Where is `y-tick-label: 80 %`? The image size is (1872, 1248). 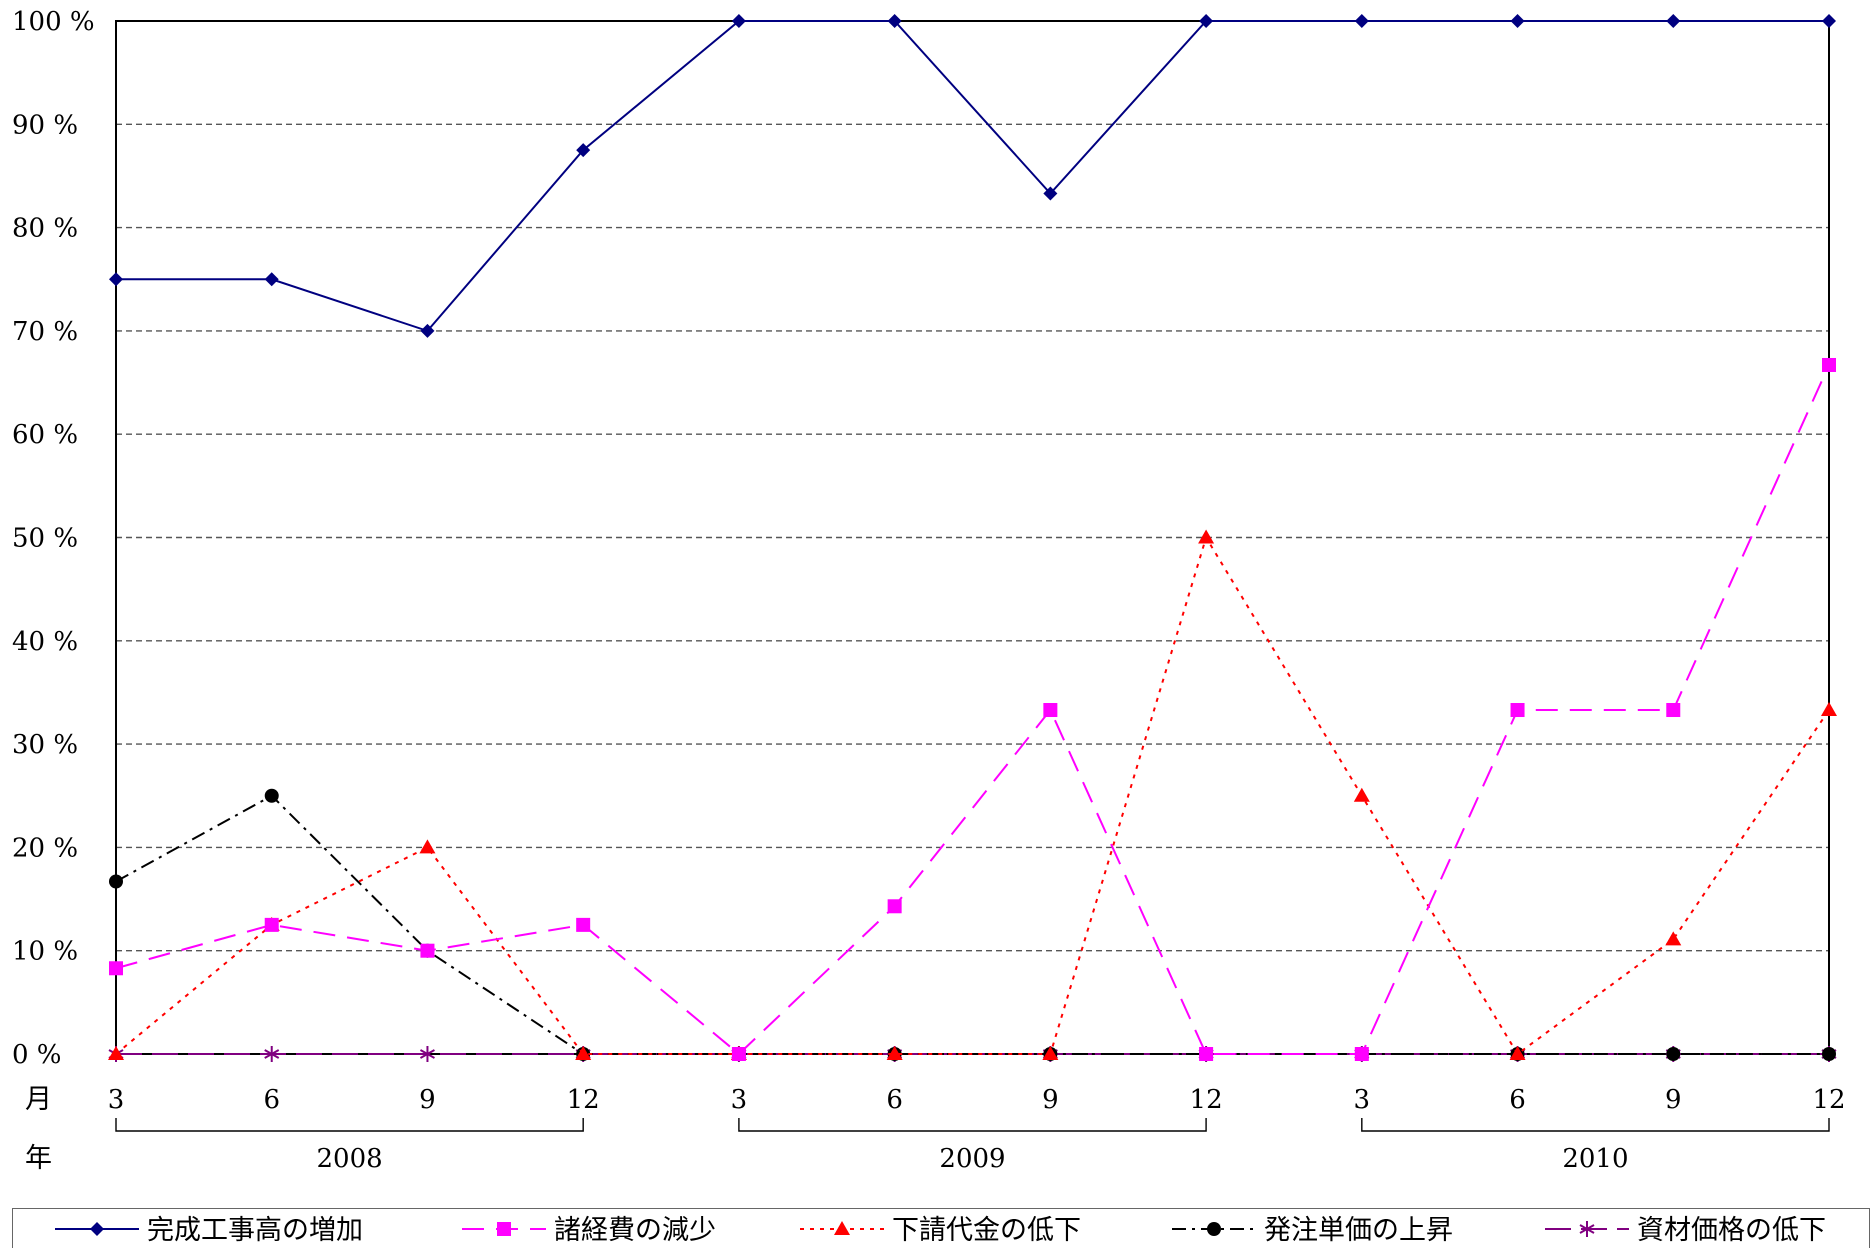 y-tick-label: 80 % is located at coordinates (45, 229).